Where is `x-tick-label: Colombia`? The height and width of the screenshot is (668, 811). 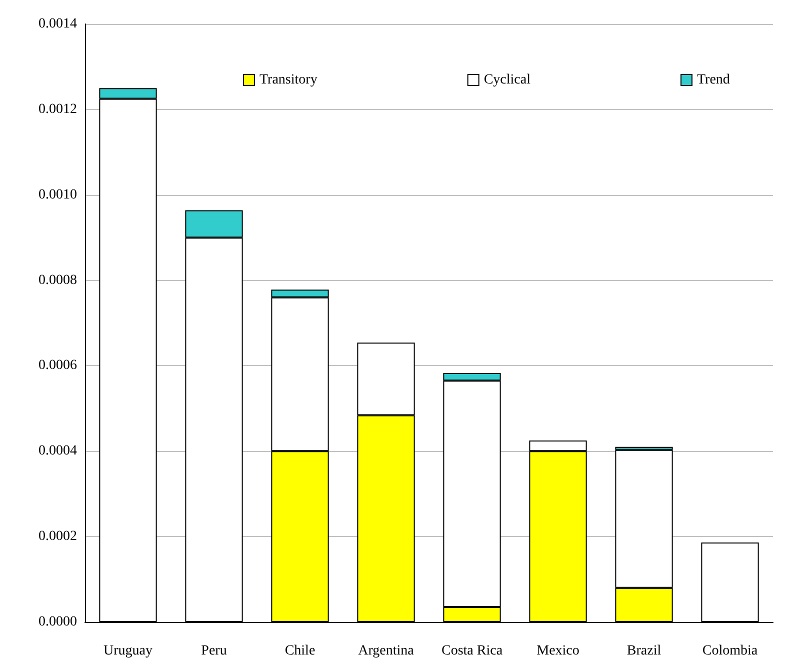 x-tick-label: Colombia is located at coordinates (730, 651).